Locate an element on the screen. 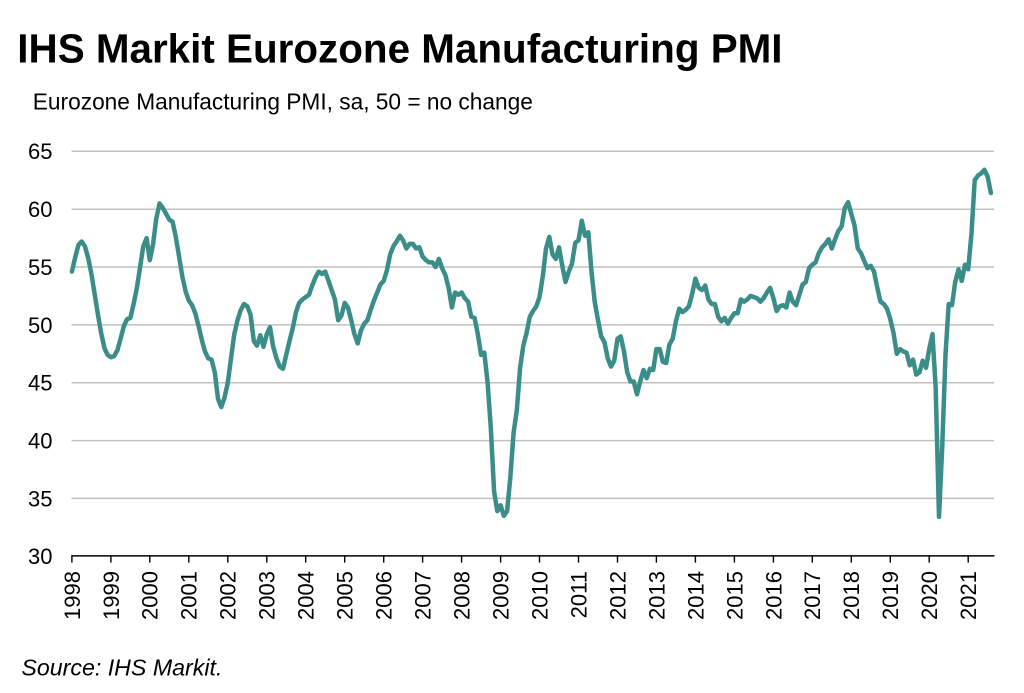 Image resolution: width=1024 pixels, height=693 pixels. svg-text: 2013 is located at coordinates (656, 595).